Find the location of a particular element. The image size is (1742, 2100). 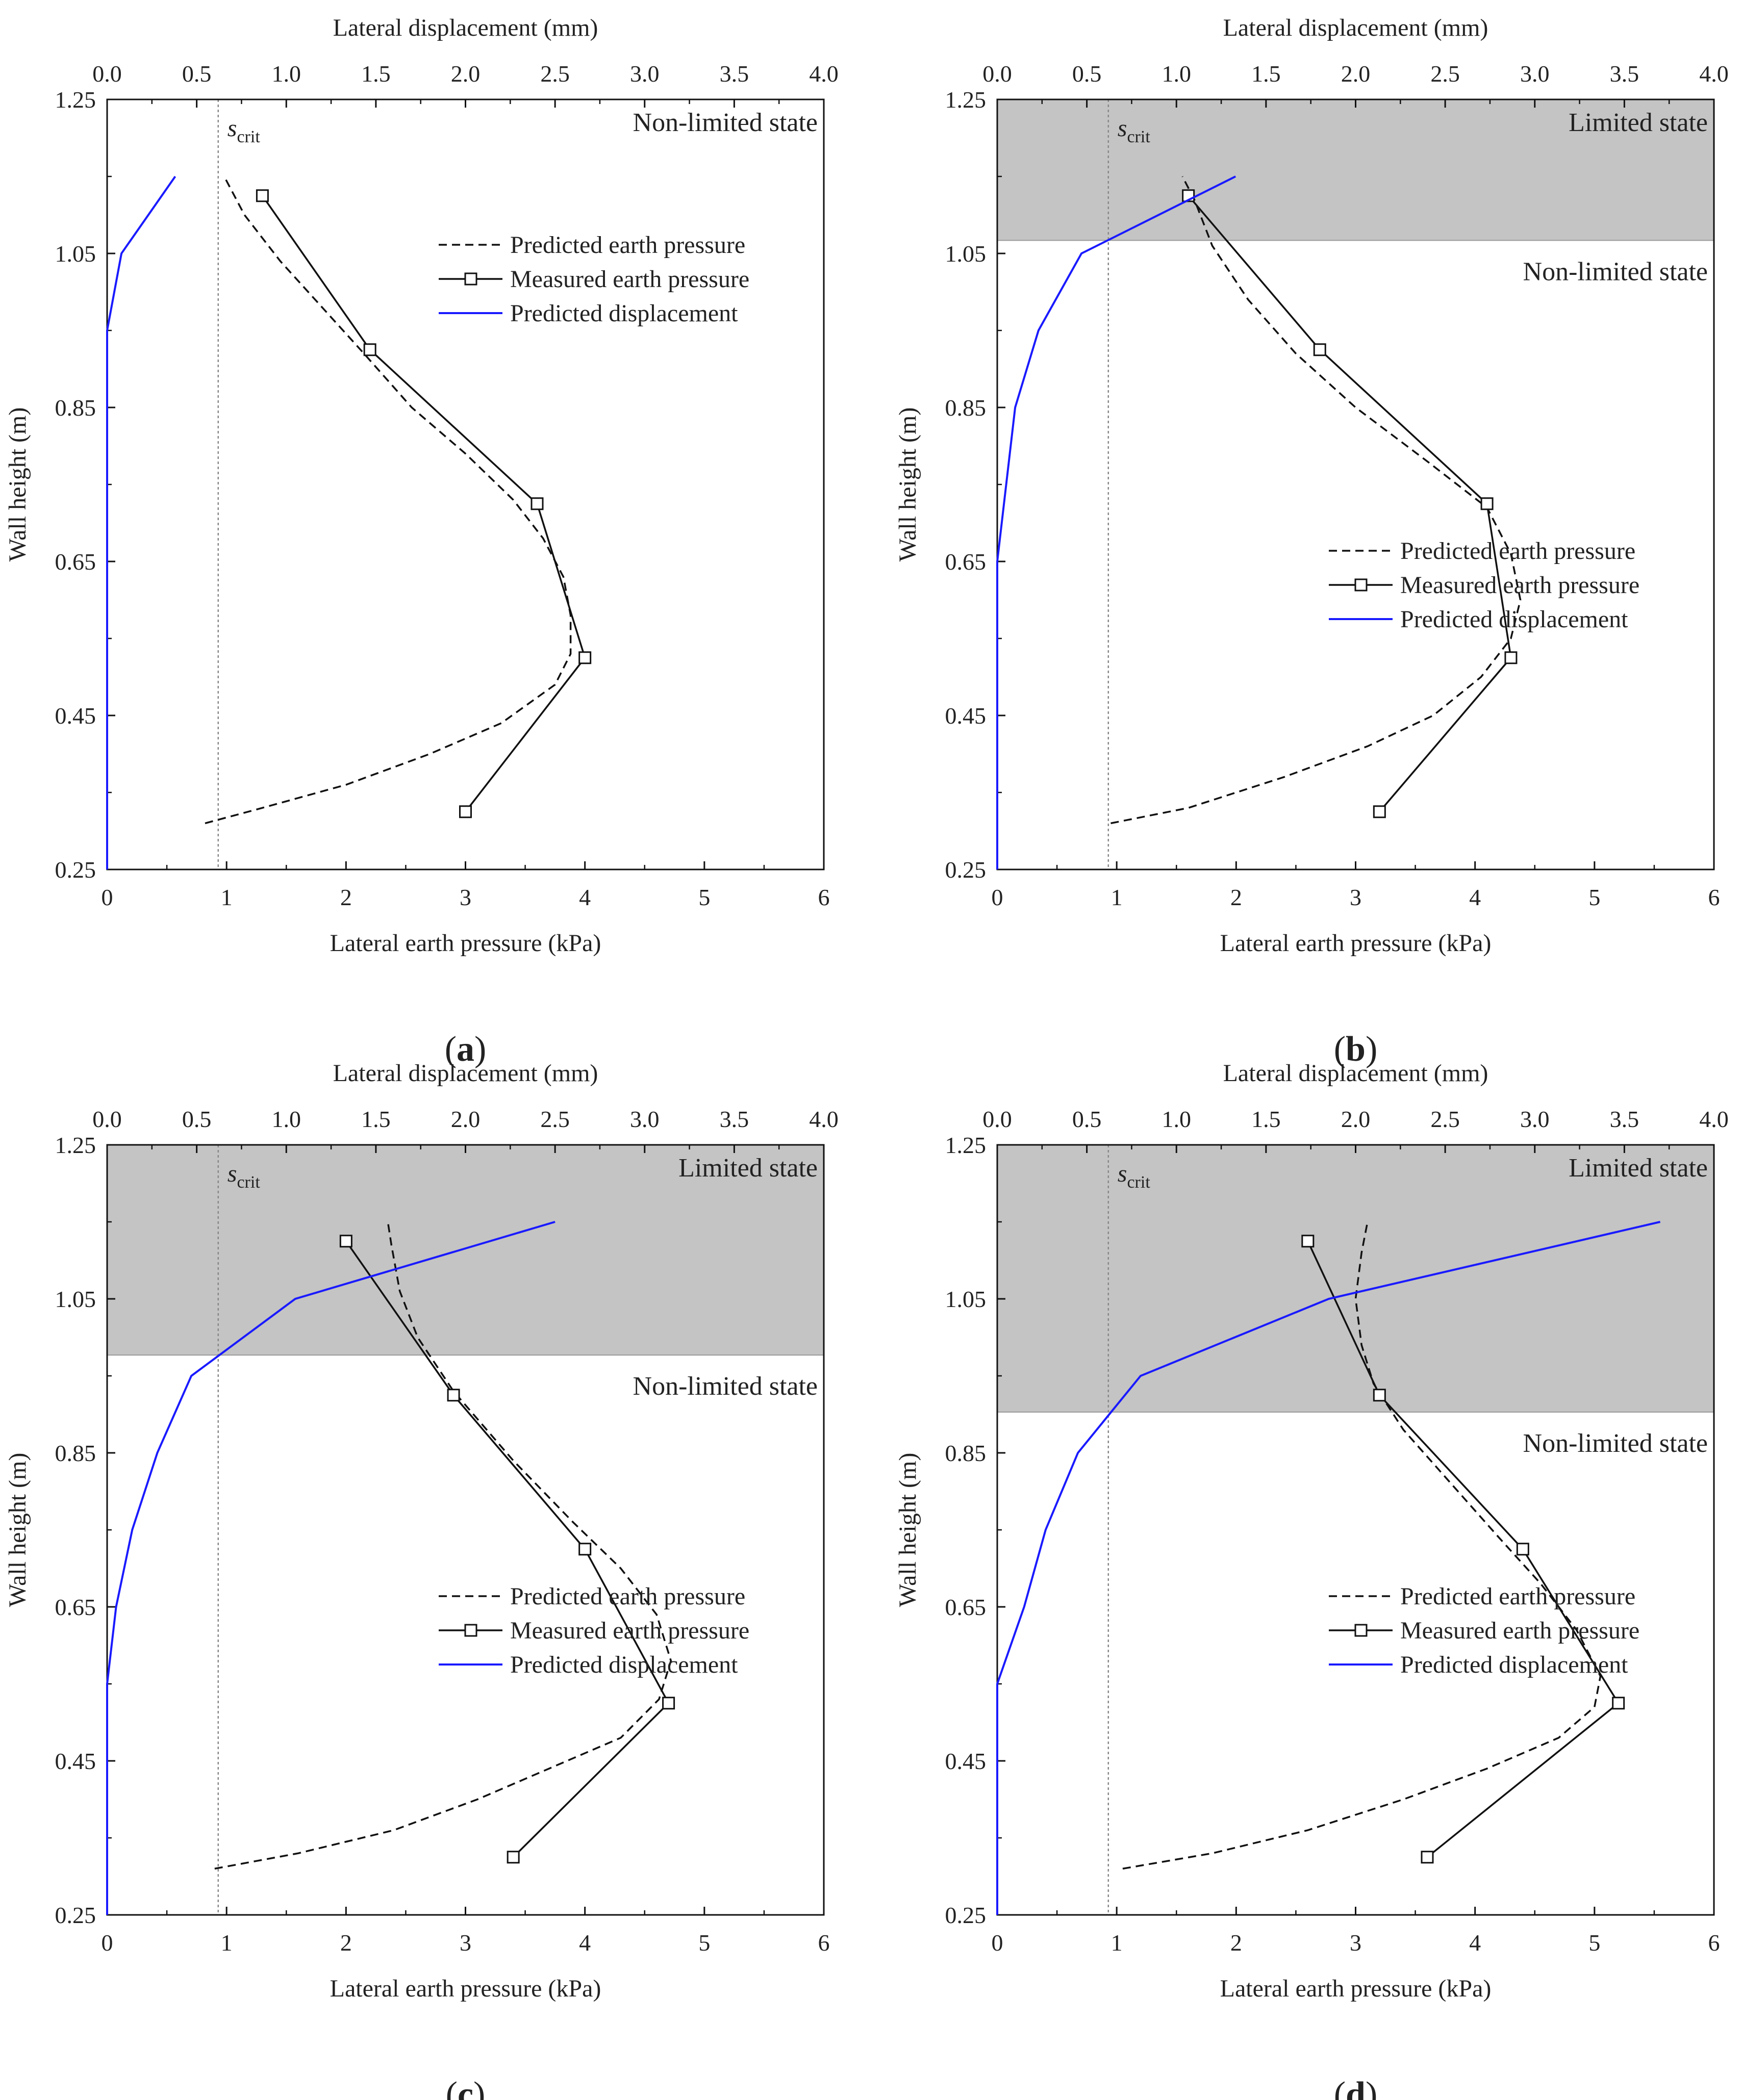

caption-open-paren: ( is located at coordinates (451, 1049).